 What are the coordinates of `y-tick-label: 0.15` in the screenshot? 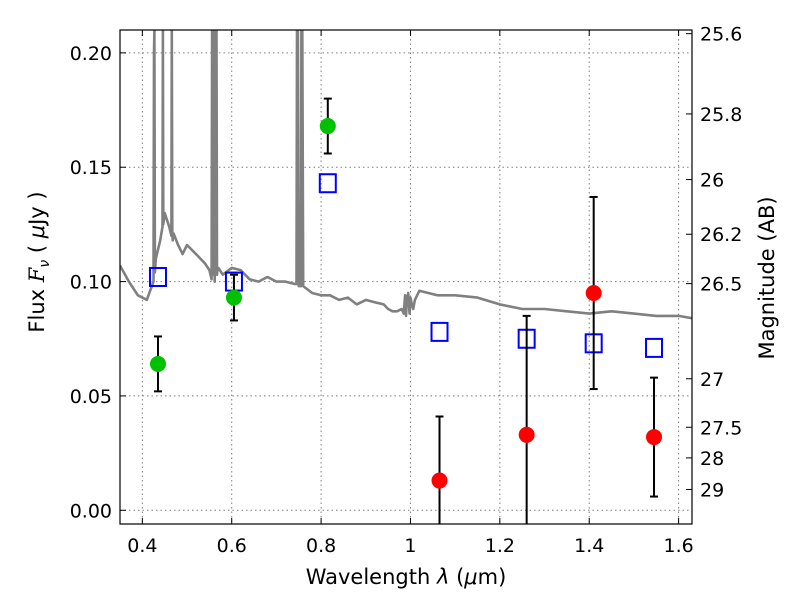 It's located at (91, 168).